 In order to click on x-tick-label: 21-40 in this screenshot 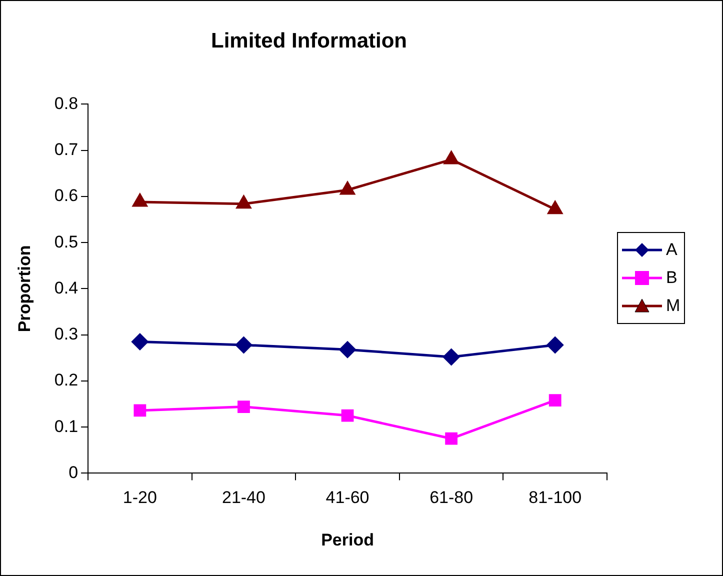, I will do `click(244, 498)`.